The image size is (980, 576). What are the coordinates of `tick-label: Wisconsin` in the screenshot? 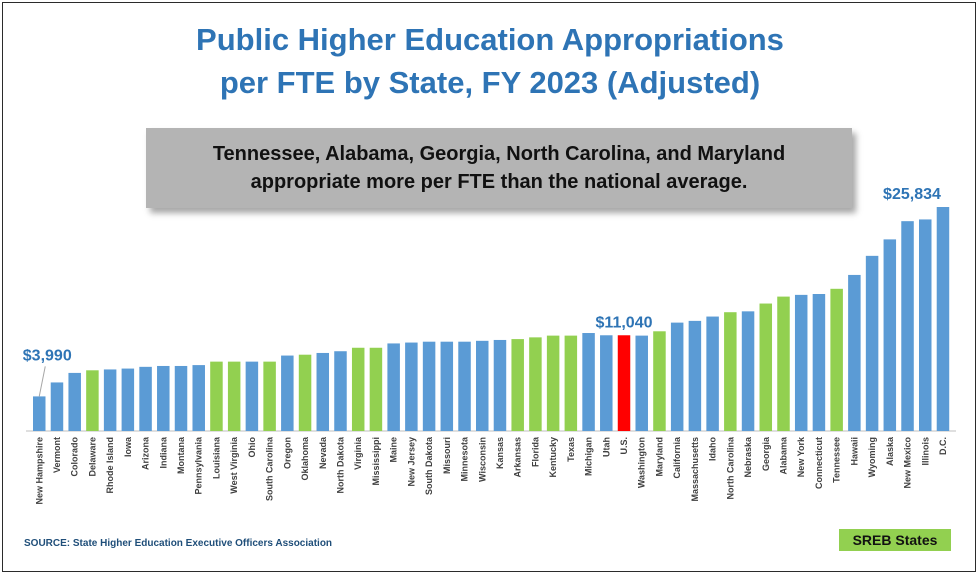 It's located at (482, 459).